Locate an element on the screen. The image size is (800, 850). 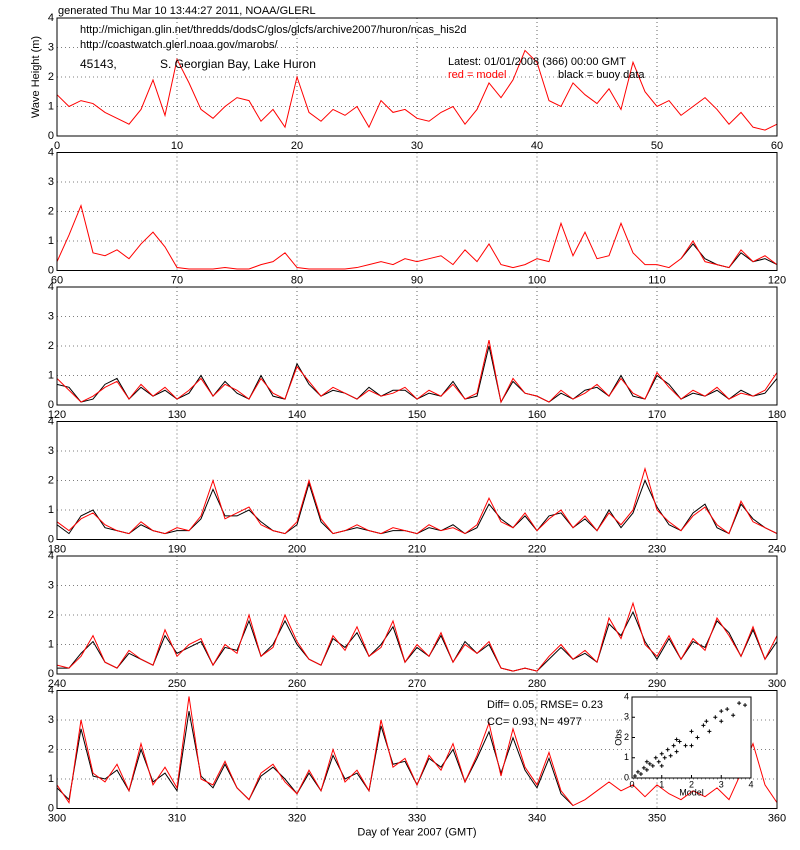
x-tick-label: 140 is located at coordinates (297, 415).